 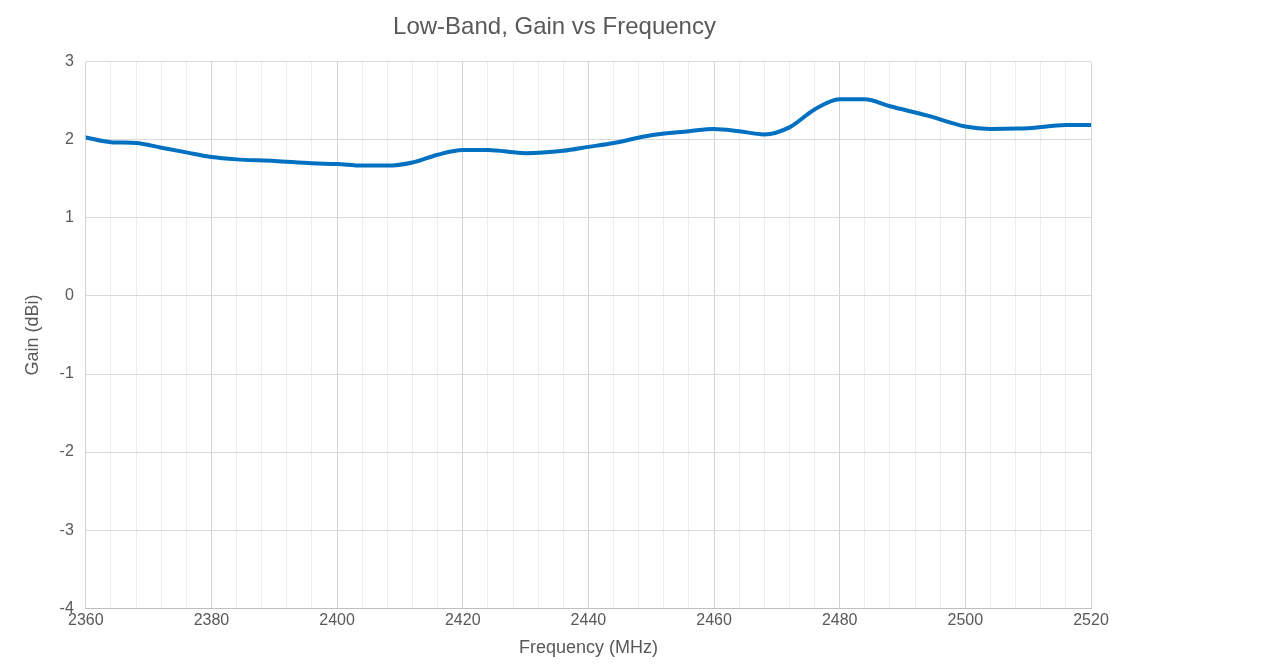 What do you see at coordinates (839, 620) in the screenshot?
I see `x-tick-label: 2480` at bounding box center [839, 620].